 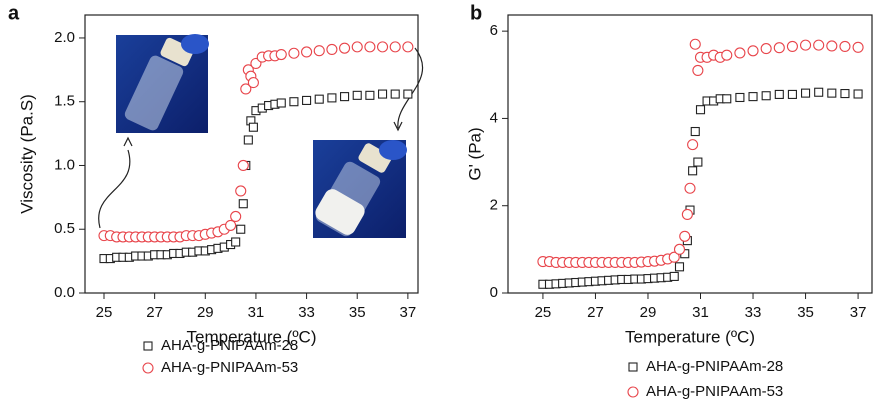 What do you see at coordinates (26, 154) in the screenshot?
I see `y-axis-label: Viscosity (Pa.S)` at bounding box center [26, 154].